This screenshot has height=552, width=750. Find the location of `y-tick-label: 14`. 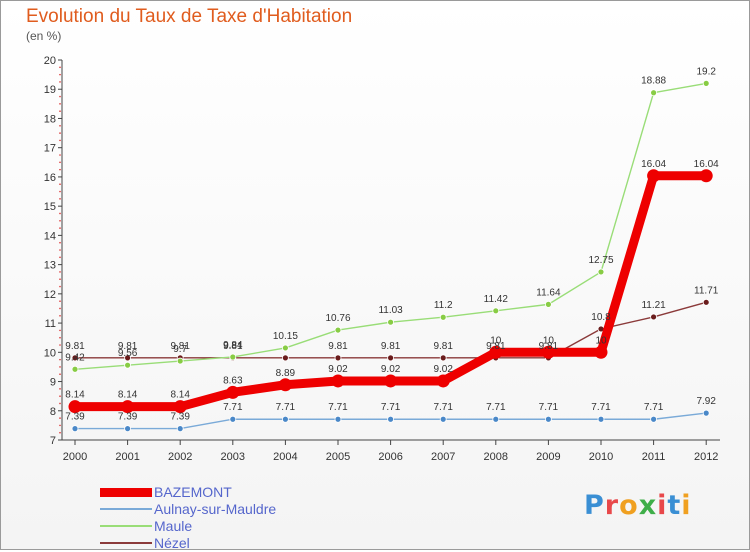

y-tick-label: 14 is located at coordinates (50, 236).